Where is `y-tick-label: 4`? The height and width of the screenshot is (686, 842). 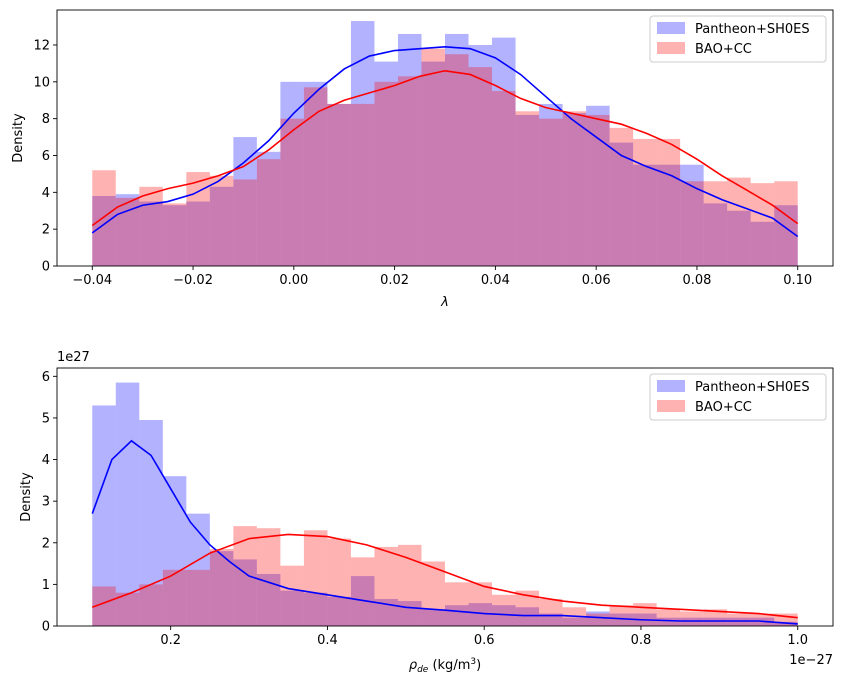 y-tick-label: 4 is located at coordinates (46, 193).